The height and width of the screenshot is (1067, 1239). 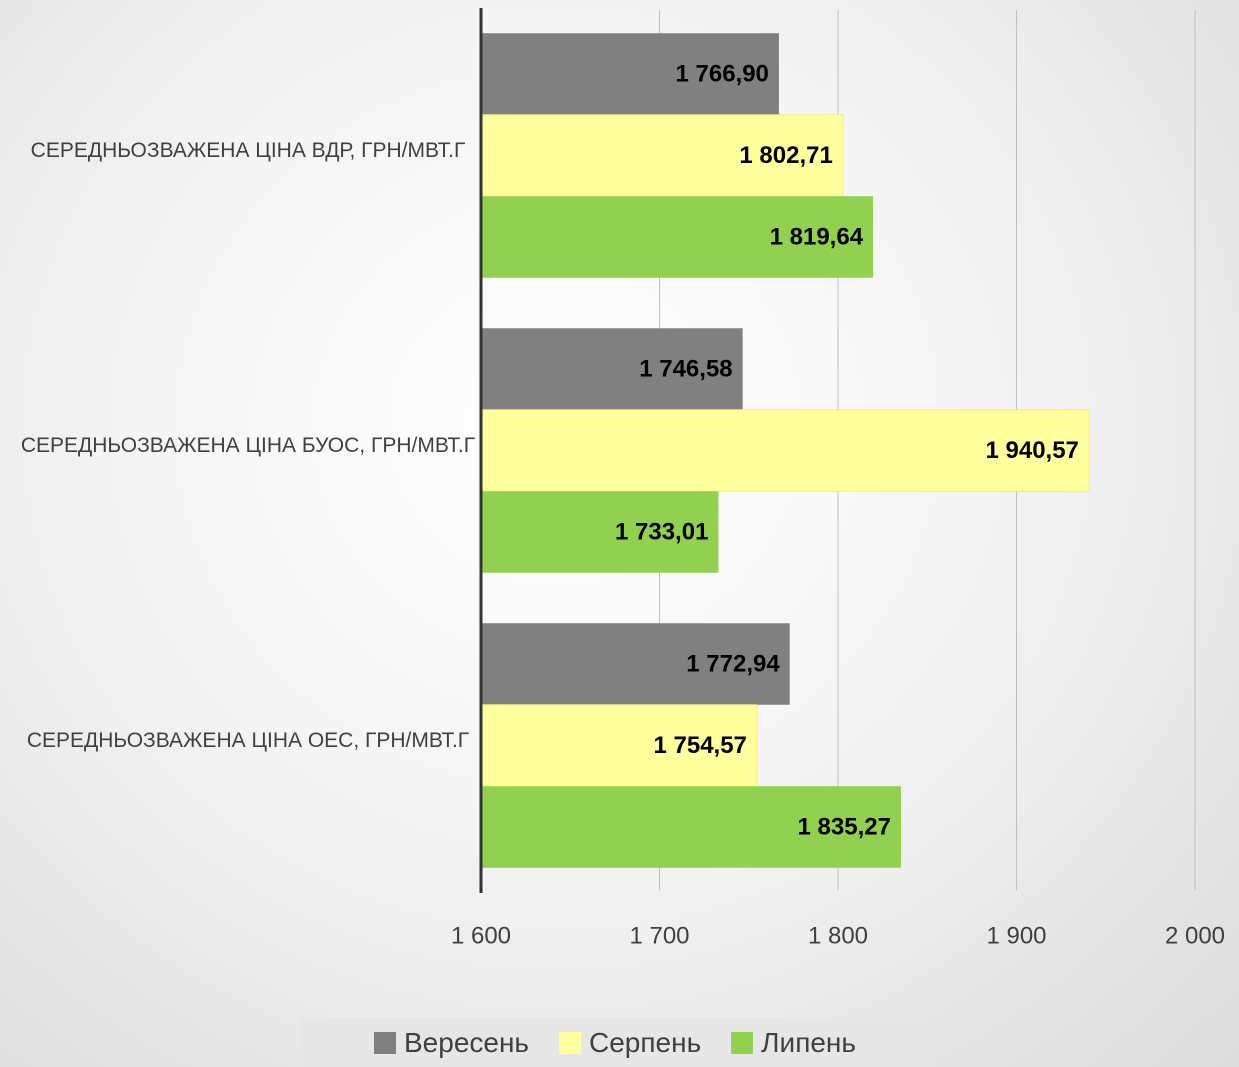 I want to click on legend: Вересень Серпень Липень, so click(x=615, y=1042).